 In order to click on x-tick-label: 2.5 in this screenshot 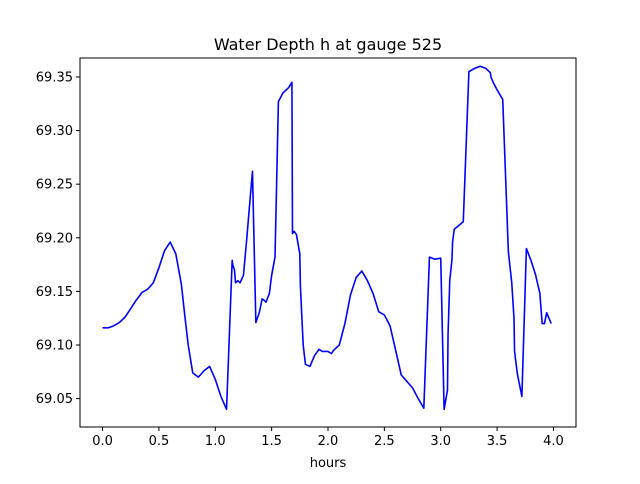, I will do `click(384, 441)`.